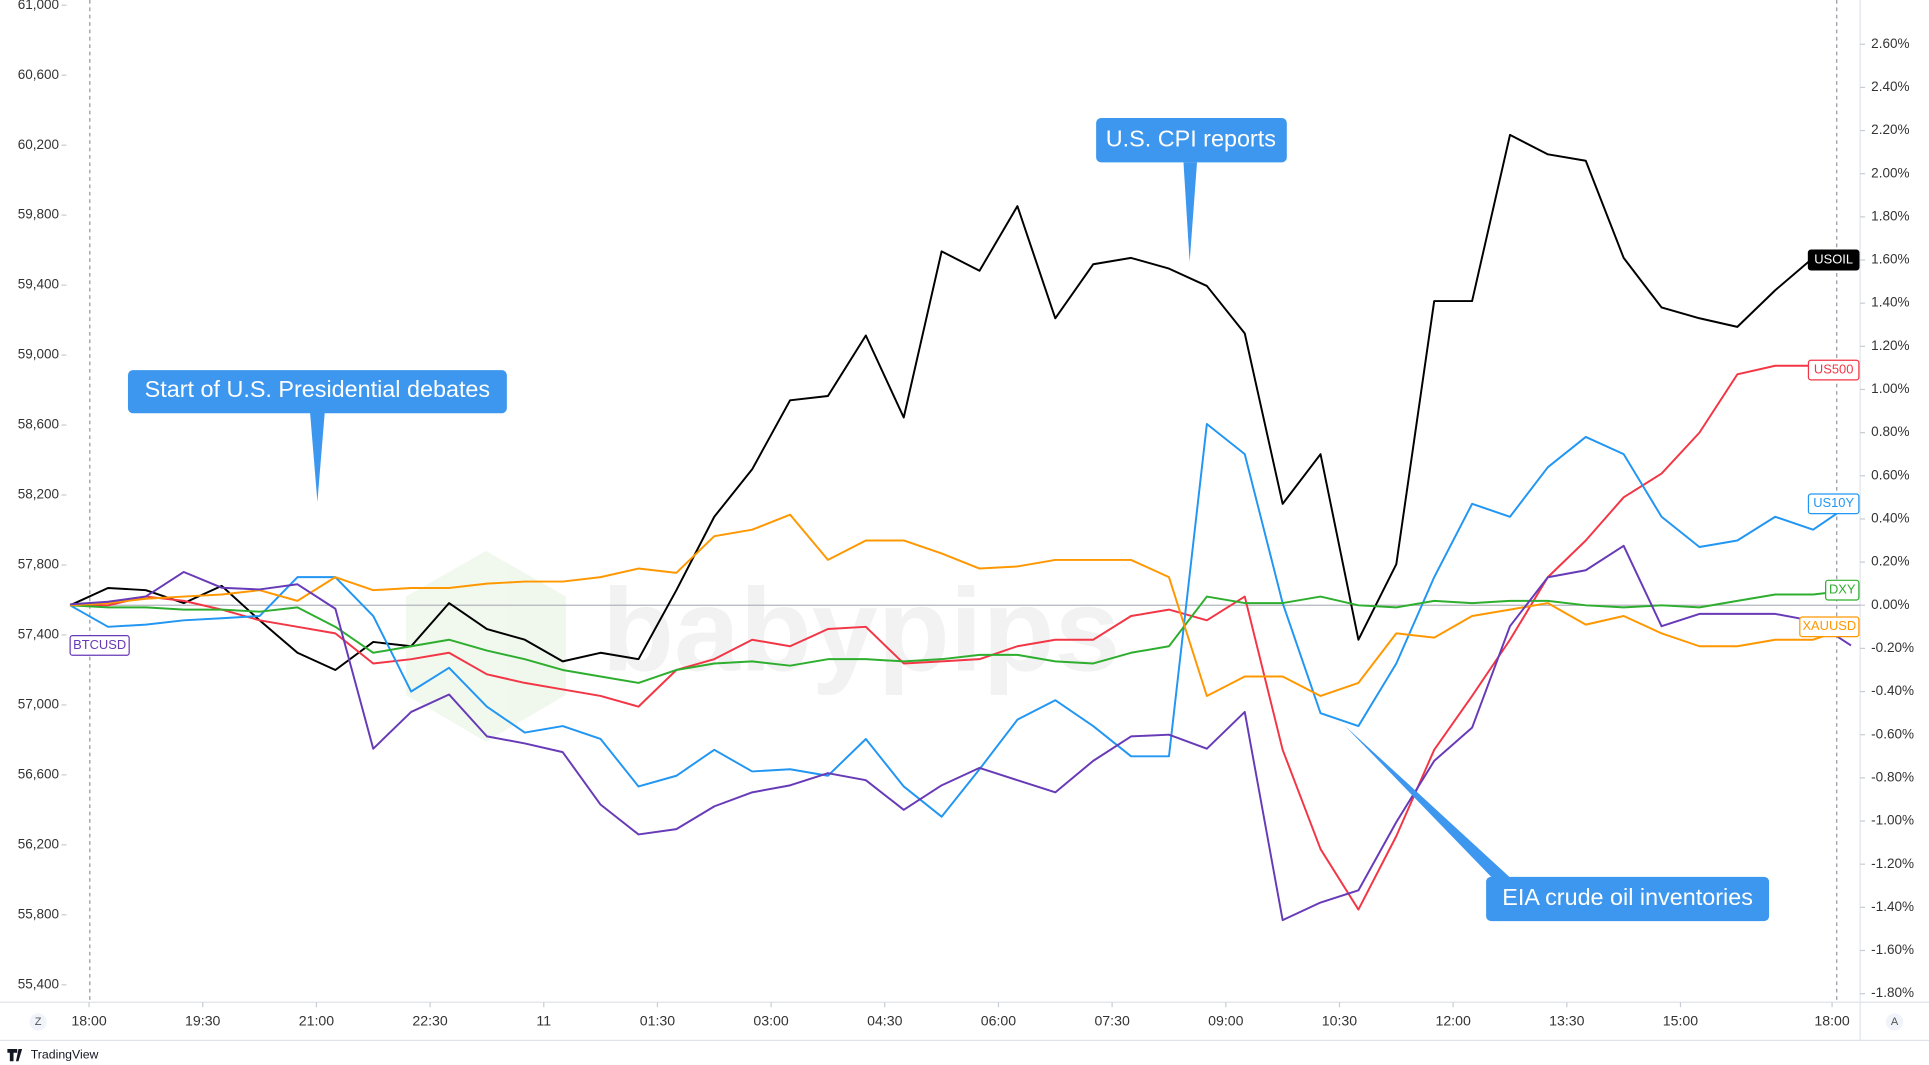  Describe the element at coordinates (38, 6) in the screenshot. I see `y-tick-label: 61,000` at that location.